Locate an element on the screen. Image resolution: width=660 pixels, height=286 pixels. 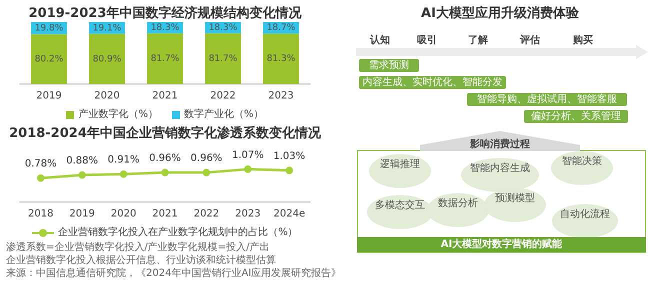
source-note: 来源：中国信息通信研究院，《2024年中国营销行业AI应用发展研究报告》 is located at coordinates (174, 273).